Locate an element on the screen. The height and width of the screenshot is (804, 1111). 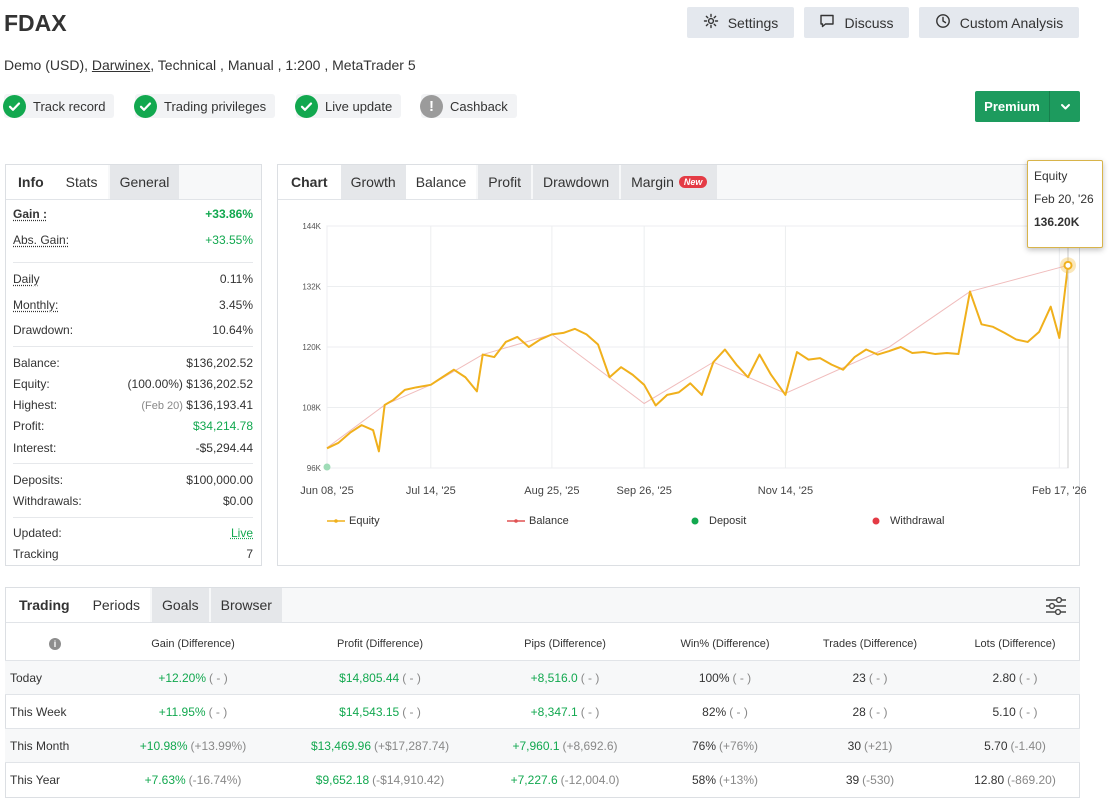
tab-margin: Margin New is located at coordinates (669, 182).